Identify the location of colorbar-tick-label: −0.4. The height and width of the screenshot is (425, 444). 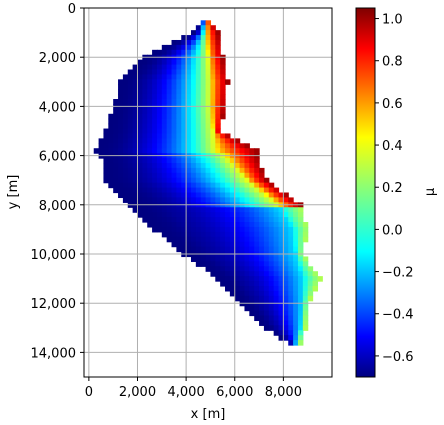
(398, 315).